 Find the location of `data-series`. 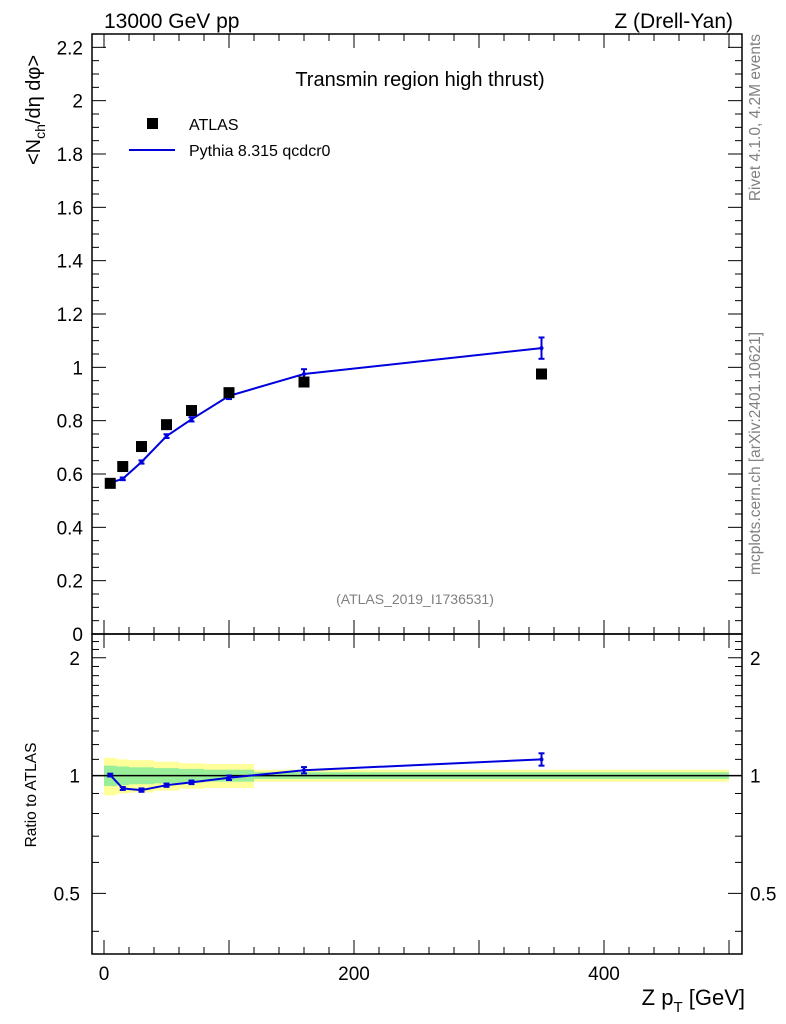

data-series is located at coordinates (325, 428).